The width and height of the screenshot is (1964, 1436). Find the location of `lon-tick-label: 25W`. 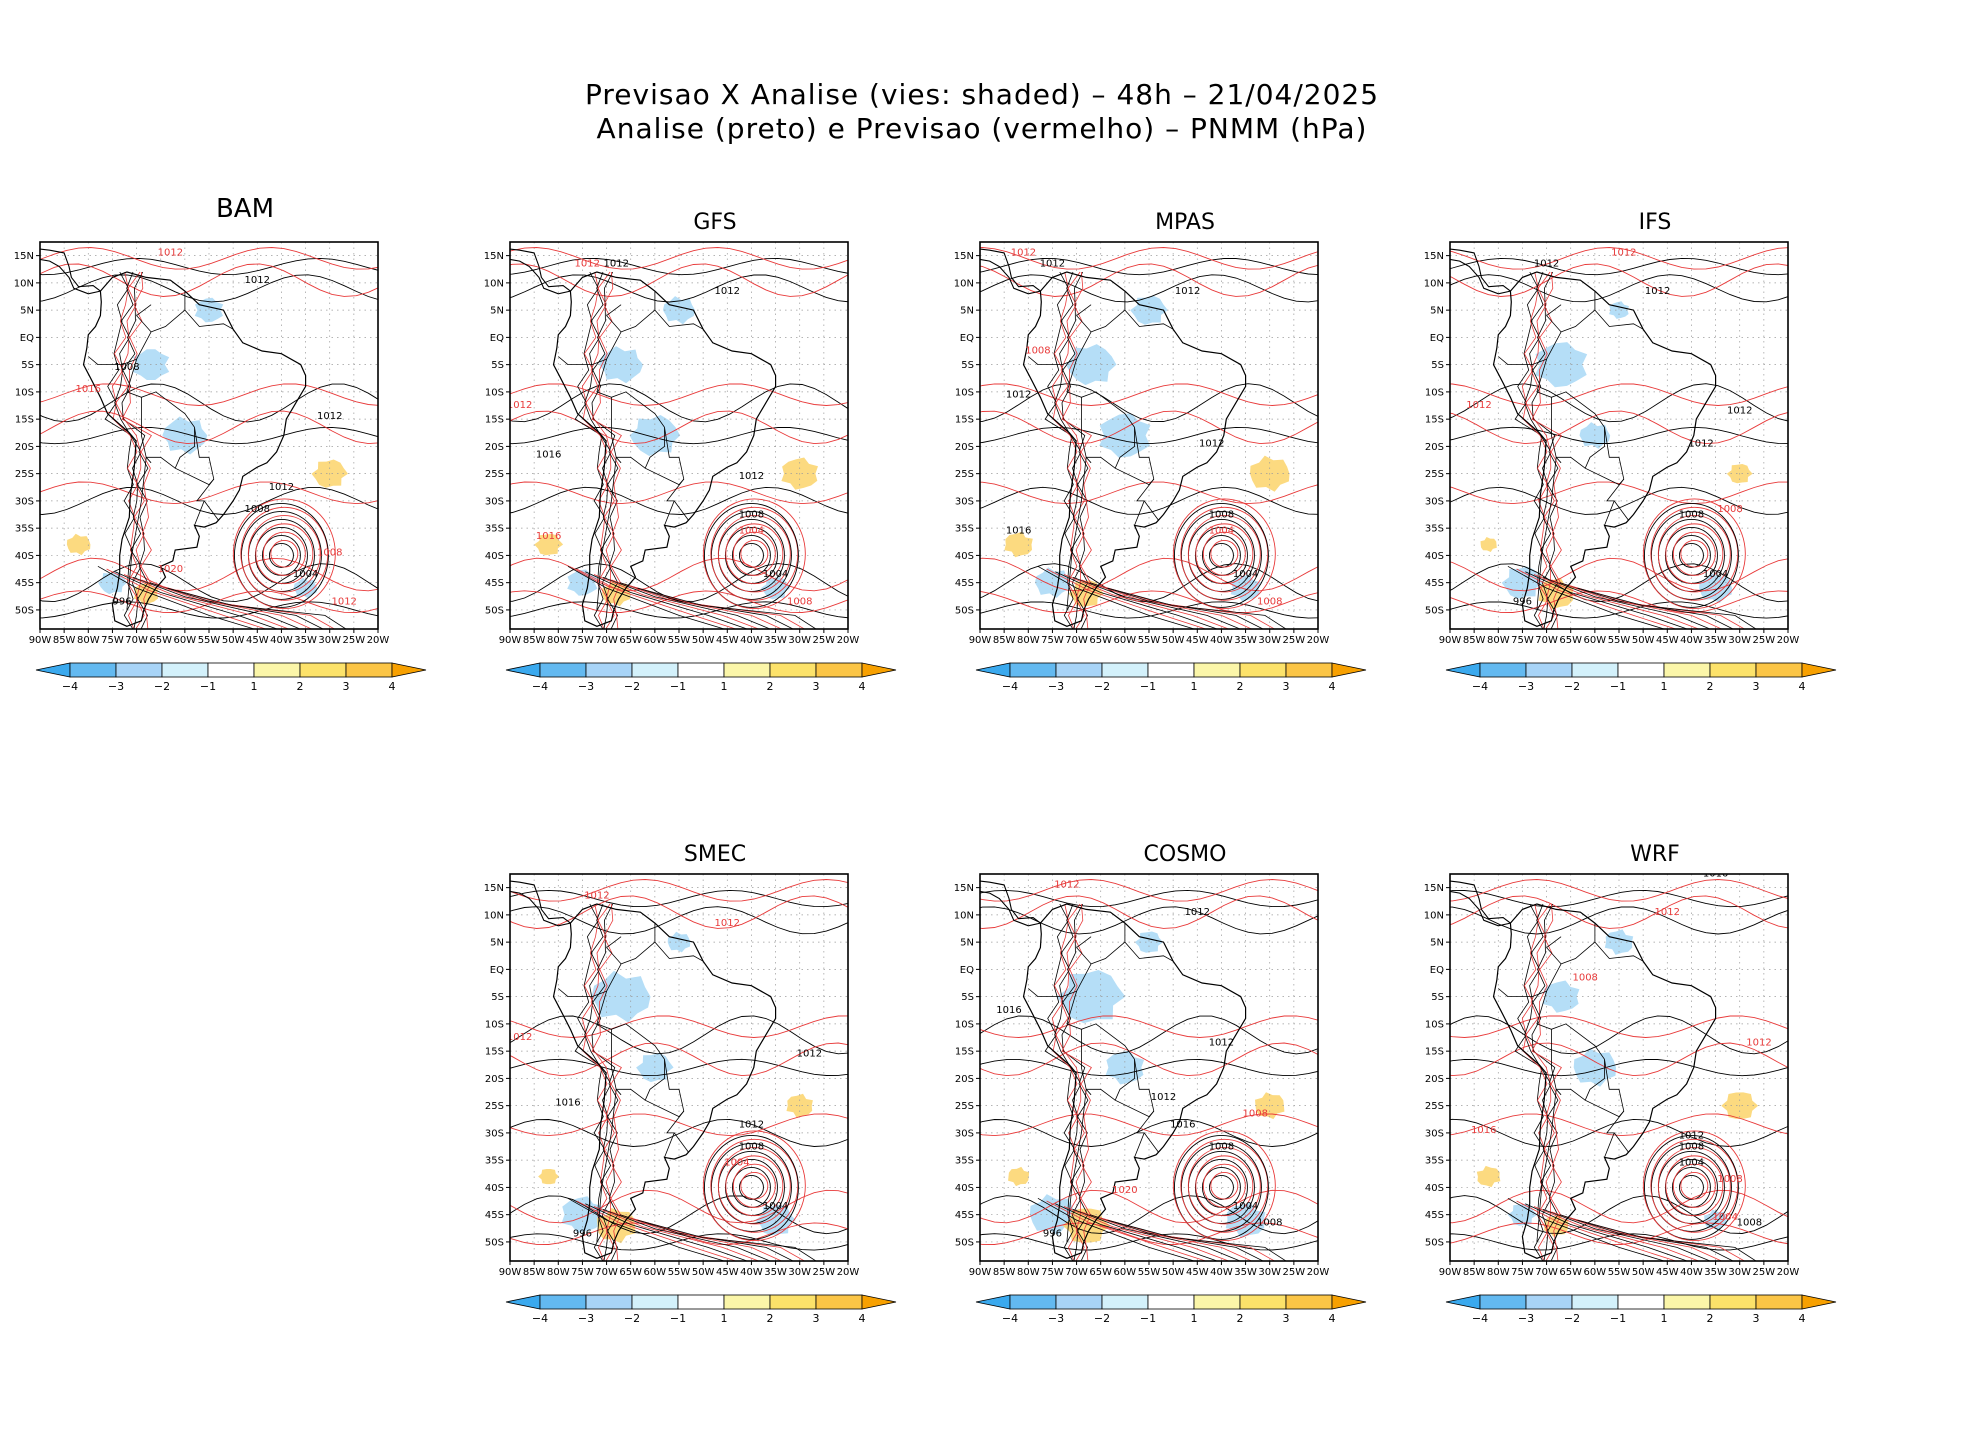

lon-tick-label: 25W is located at coordinates (1764, 640).